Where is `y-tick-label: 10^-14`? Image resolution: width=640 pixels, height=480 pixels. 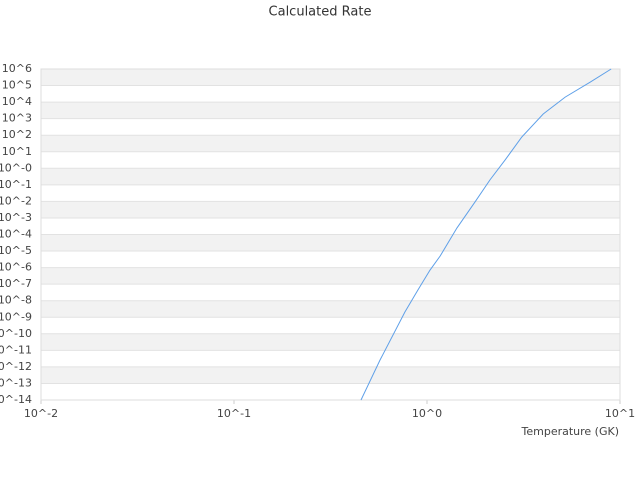 y-tick-label: 10^-14 is located at coordinates (16, 399).